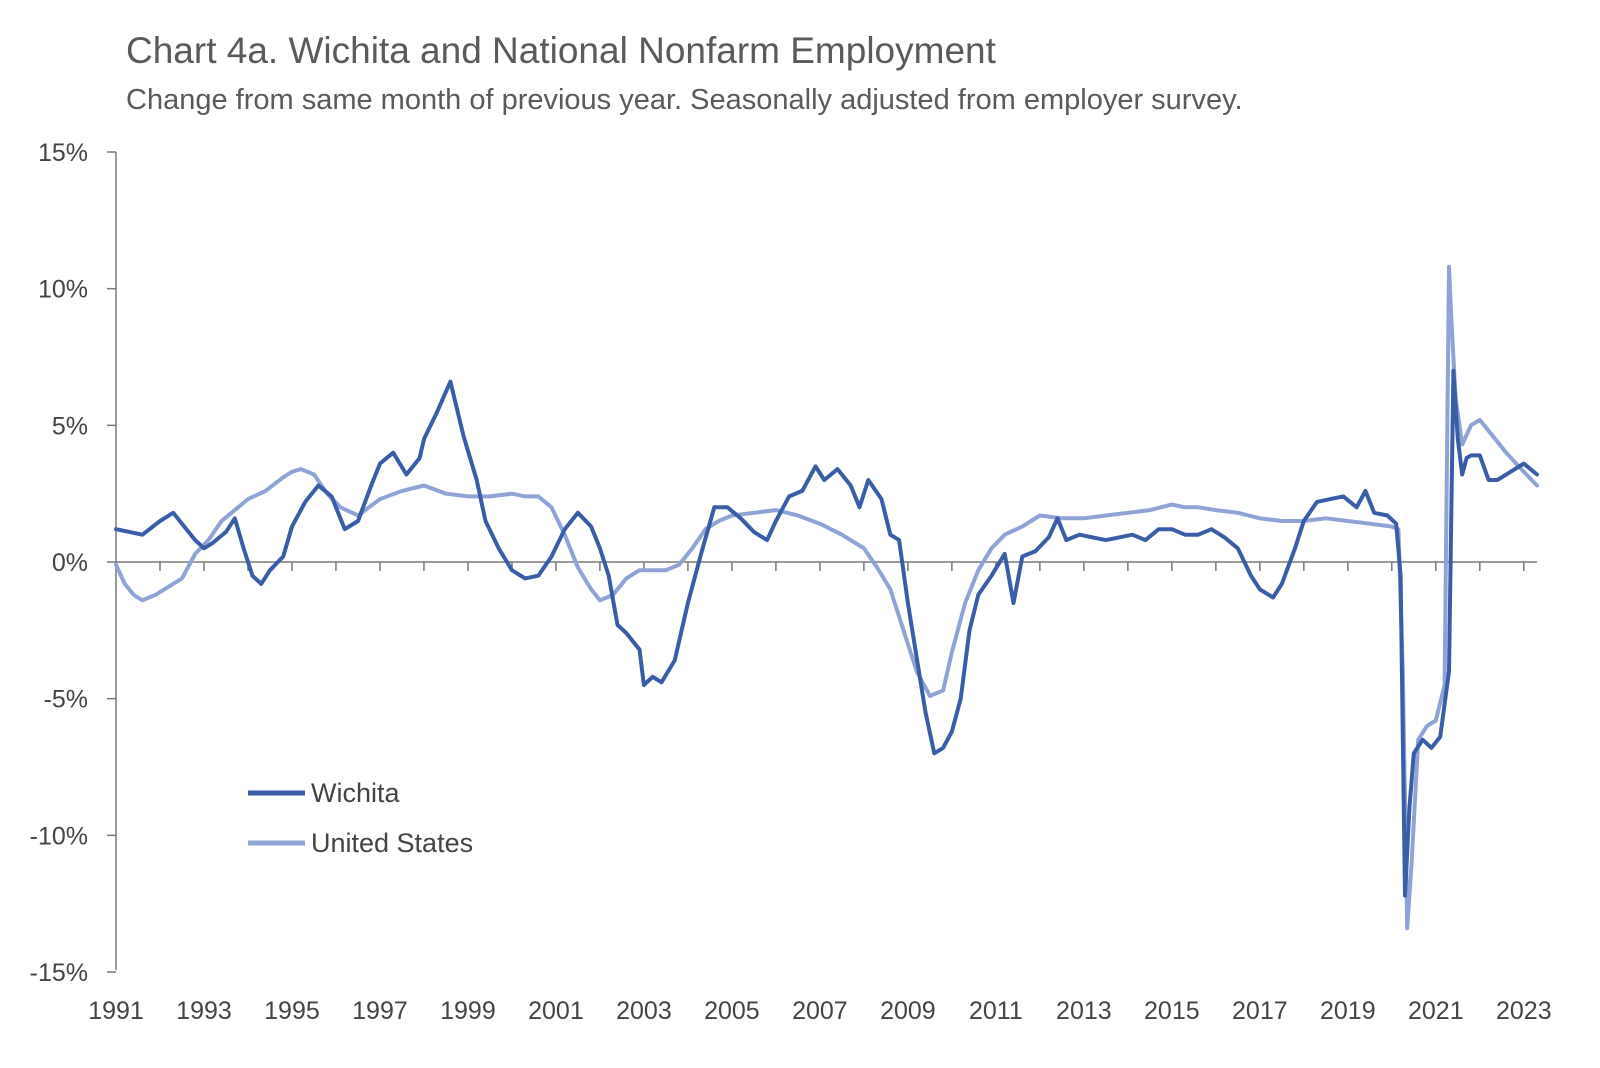  What do you see at coordinates (70, 563) in the screenshot?
I see `y-tick-label: 0%` at bounding box center [70, 563].